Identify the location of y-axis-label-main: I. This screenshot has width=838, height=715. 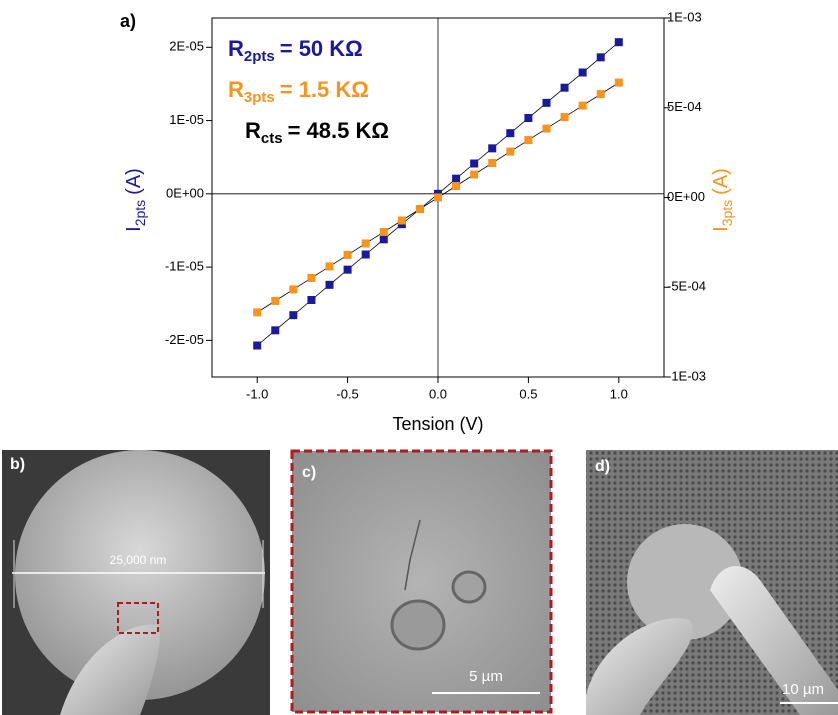
(134, 229).